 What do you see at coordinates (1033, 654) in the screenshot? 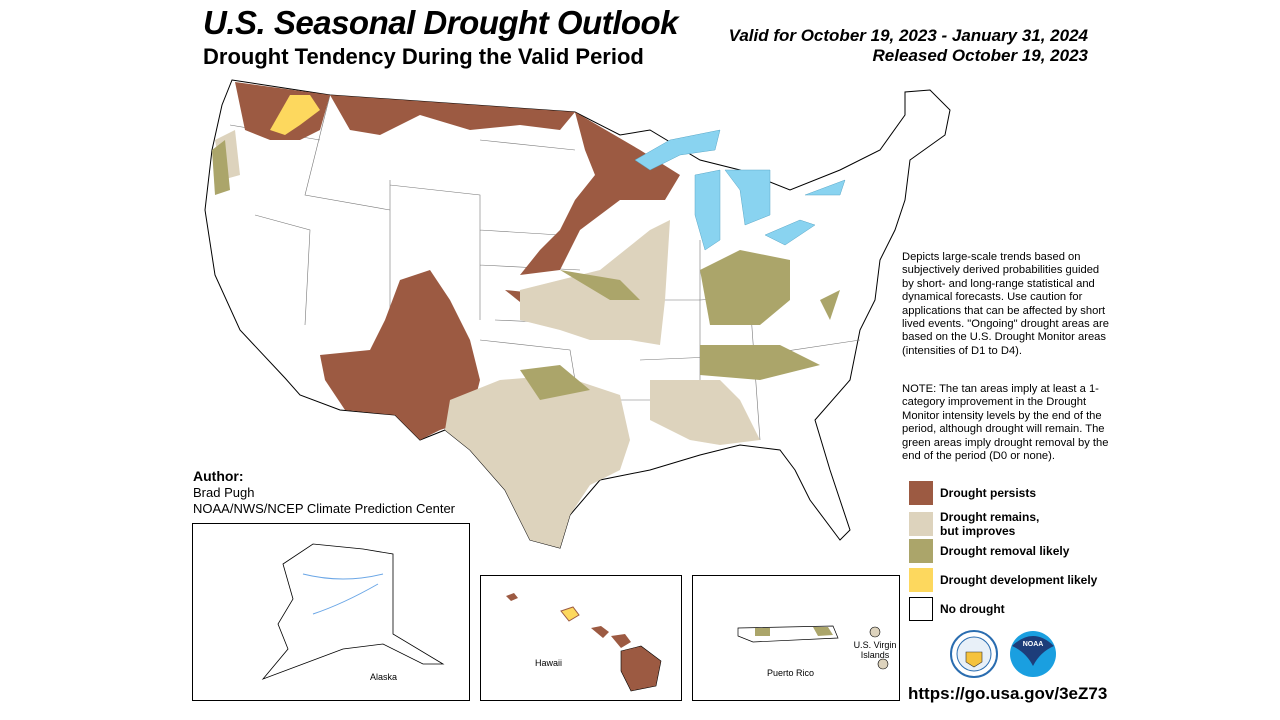
I see `noaa-logo-icon: NOAA` at bounding box center [1033, 654].